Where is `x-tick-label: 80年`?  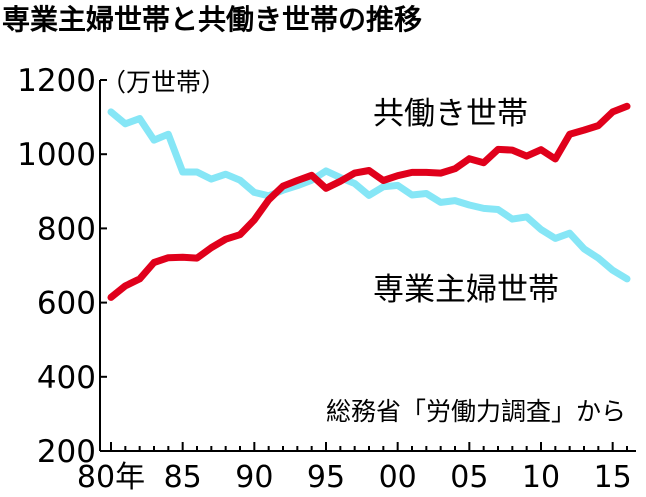
x-tick-label: 80年 is located at coordinates (111, 477).